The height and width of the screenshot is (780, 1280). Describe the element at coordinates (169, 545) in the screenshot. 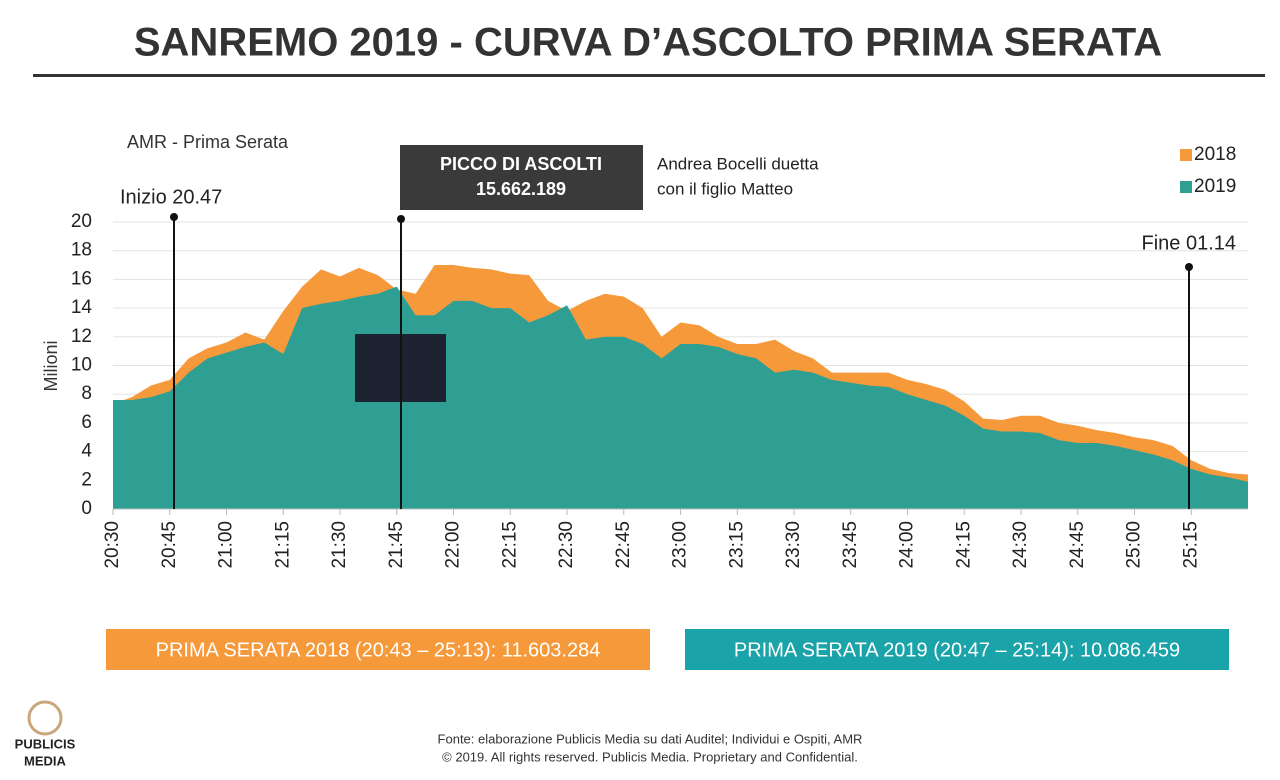

I see `x-tick-label: 20:45` at that location.